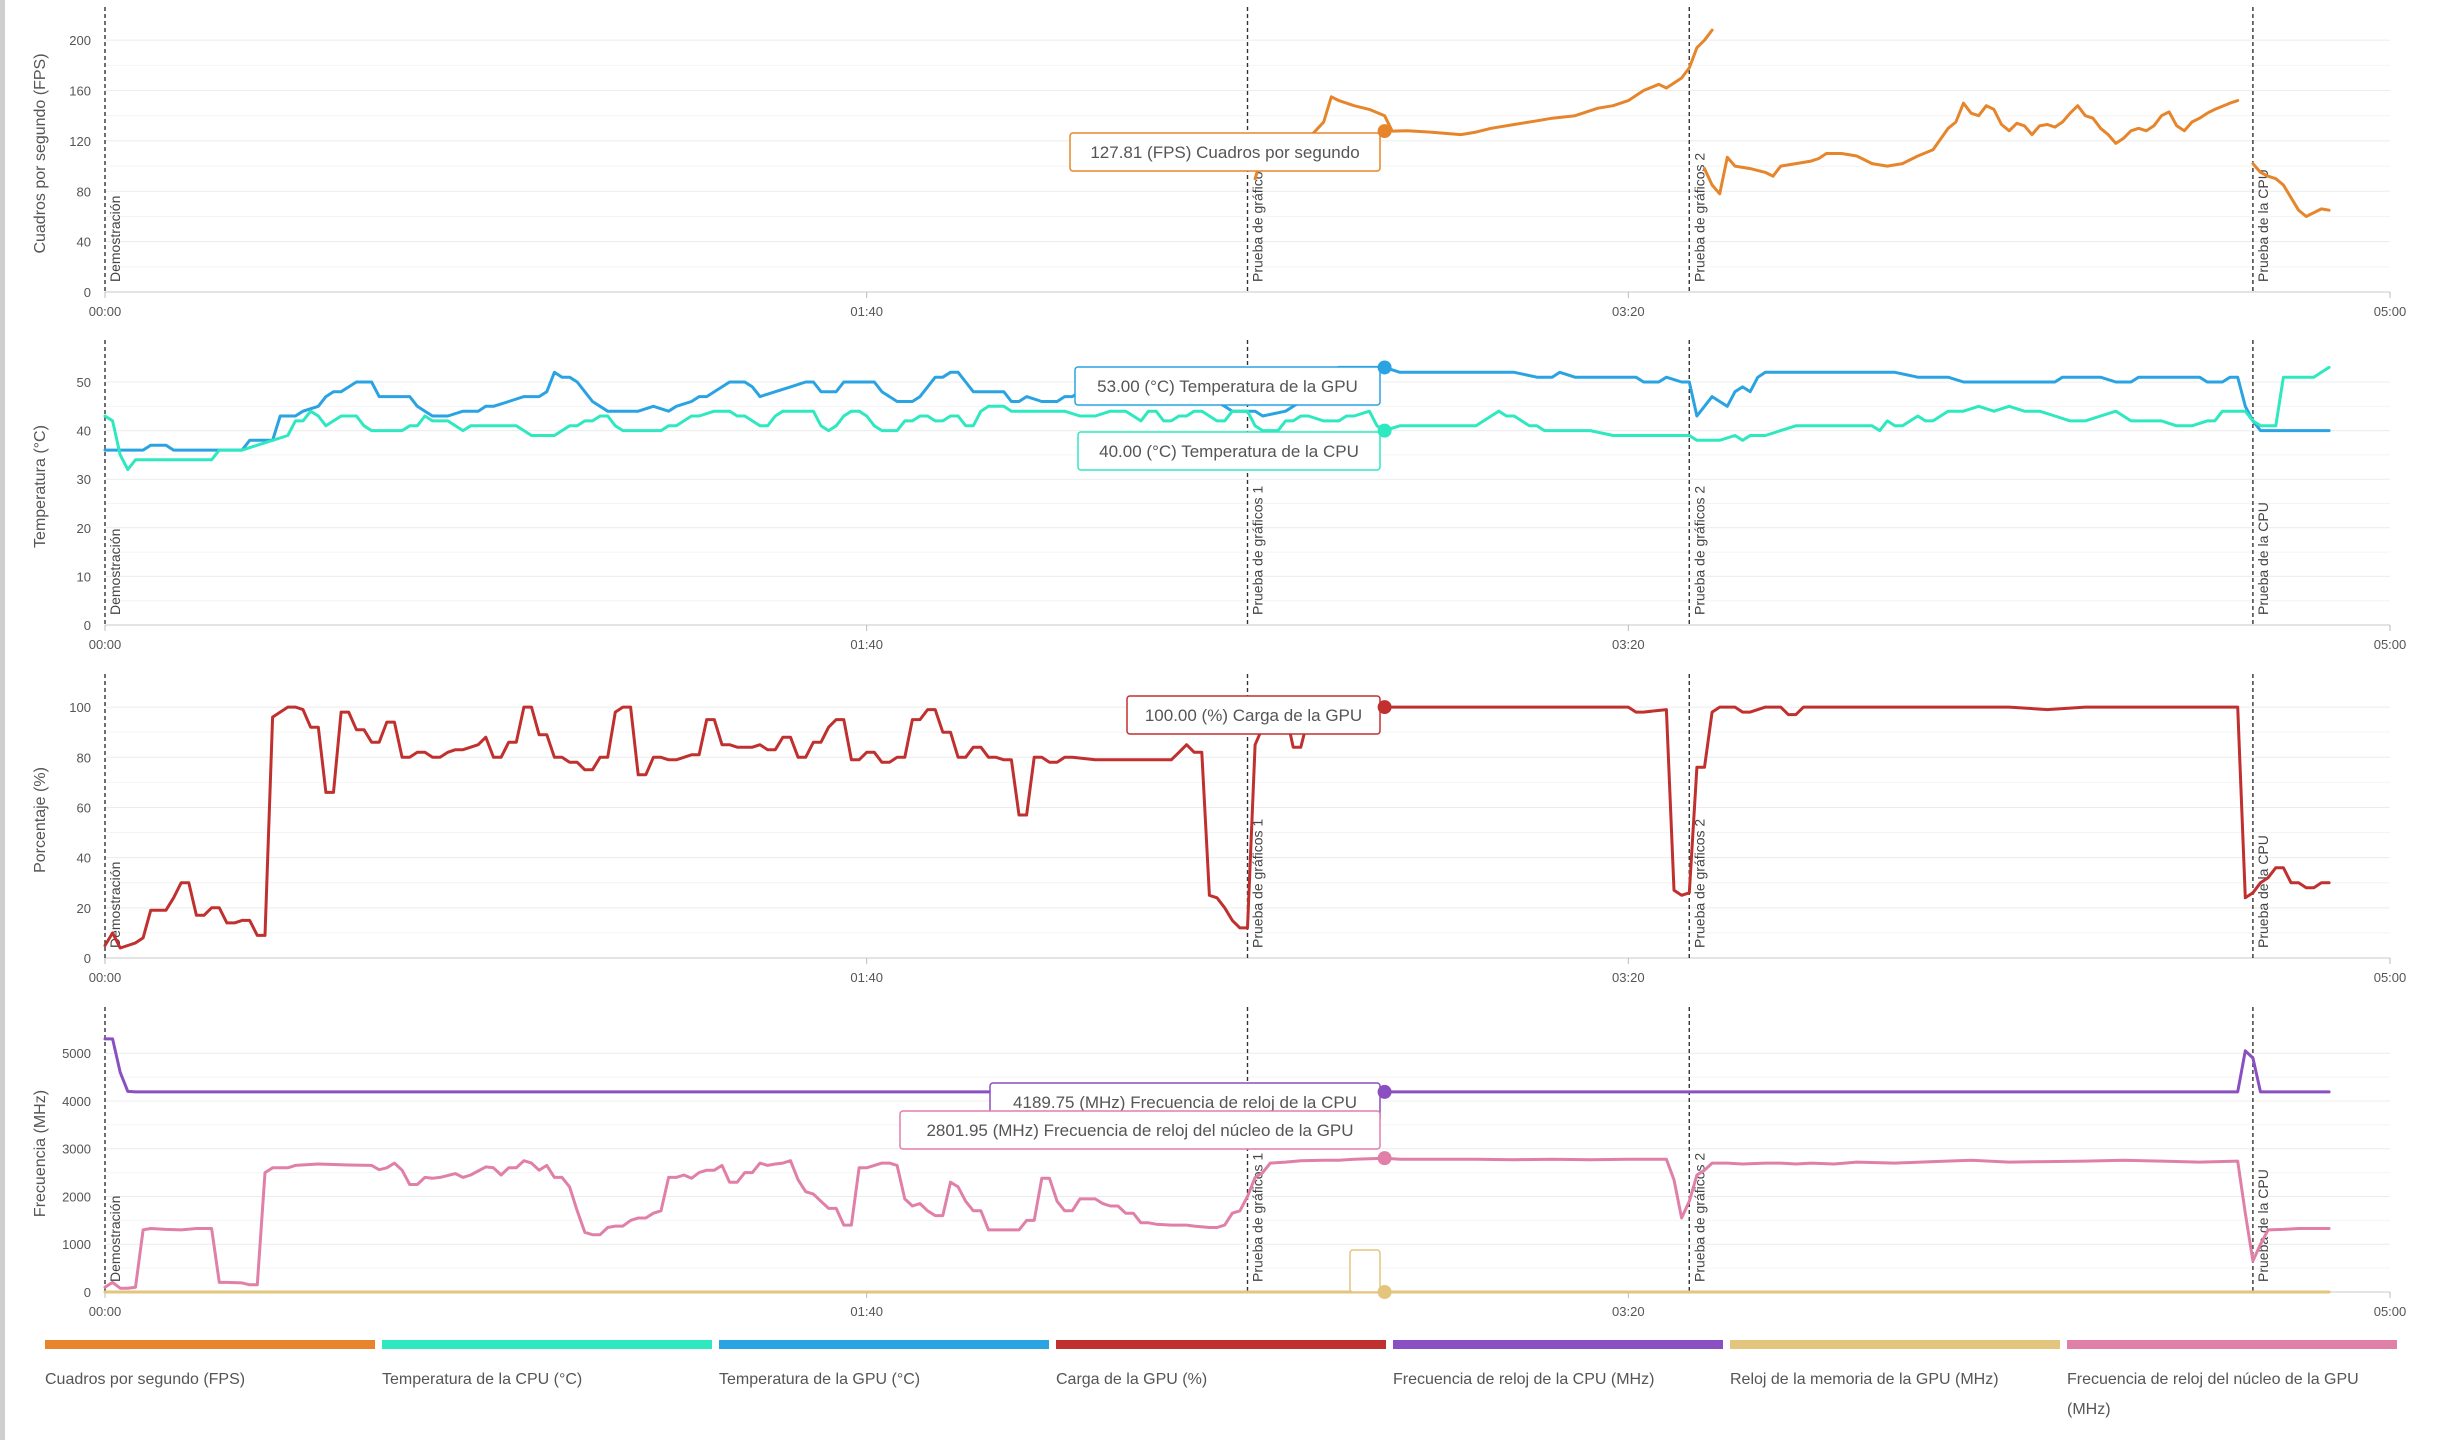 The image size is (2450, 1440). I want to click on y-tick-label: 1000, so click(76, 1244).